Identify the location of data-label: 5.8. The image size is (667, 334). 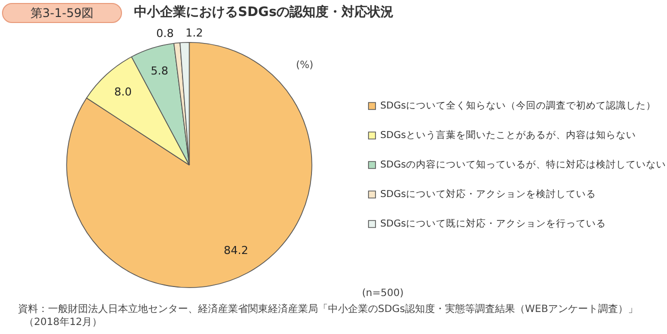
(159, 71).